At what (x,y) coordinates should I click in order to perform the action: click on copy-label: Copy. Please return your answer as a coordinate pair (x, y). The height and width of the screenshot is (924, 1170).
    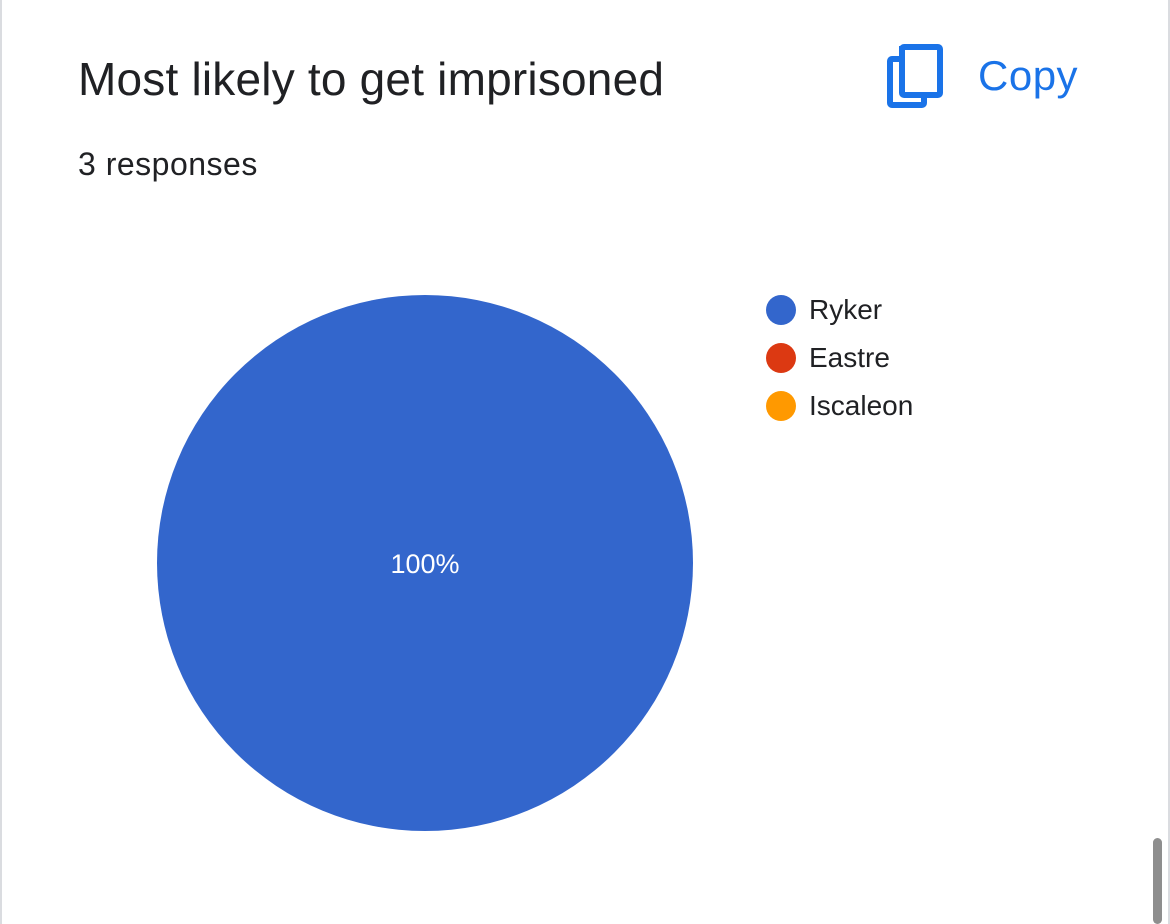
    Looking at the image, I should click on (1028, 75).